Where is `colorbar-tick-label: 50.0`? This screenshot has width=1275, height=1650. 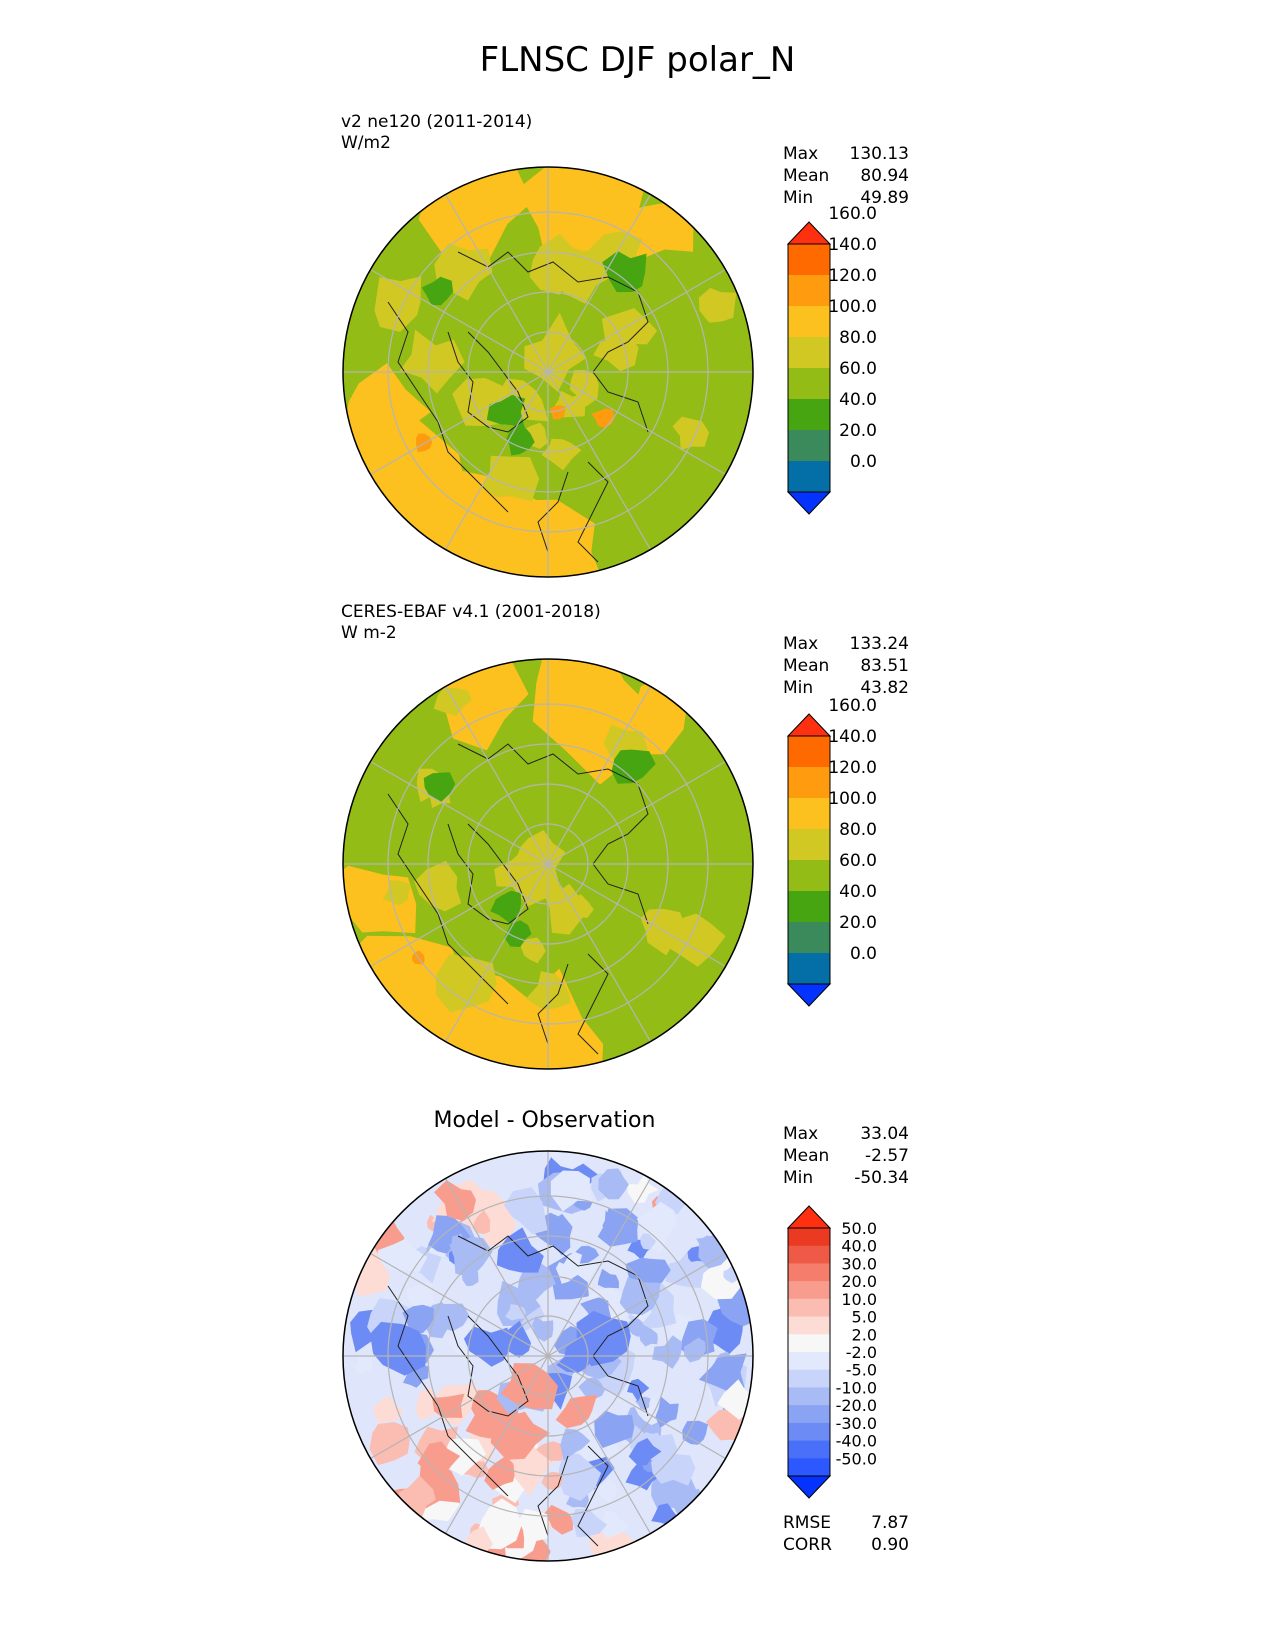 colorbar-tick-label: 50.0 is located at coordinates (859, 1228).